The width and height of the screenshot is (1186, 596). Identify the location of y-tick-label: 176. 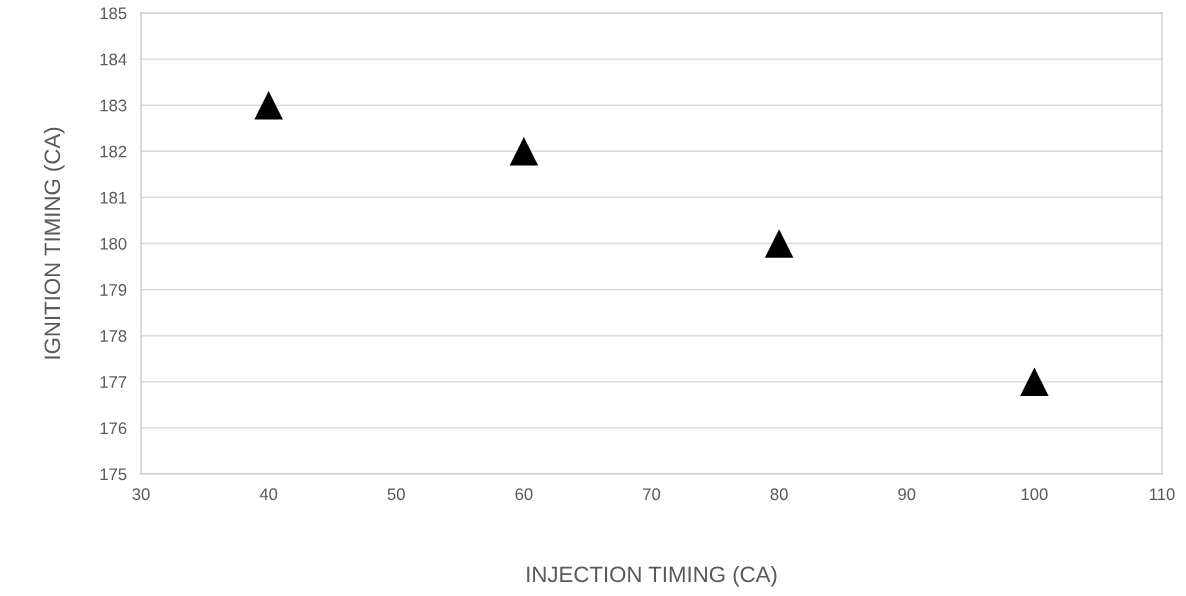
(113, 428).